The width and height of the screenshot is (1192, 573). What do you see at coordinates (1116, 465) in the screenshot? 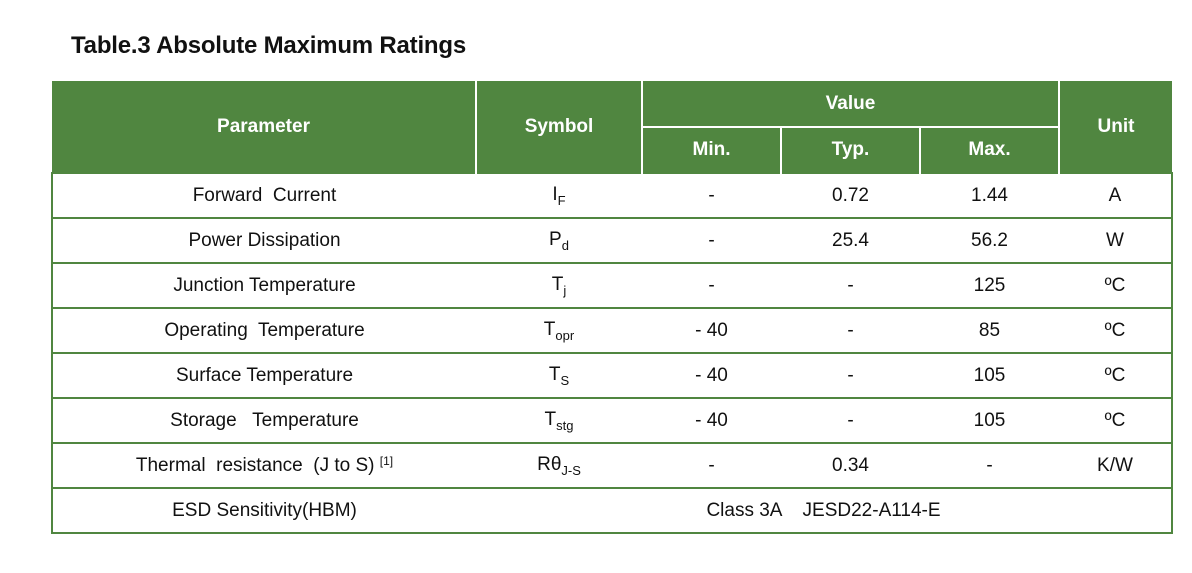
I see `unit-cell: K/W` at bounding box center [1116, 465].